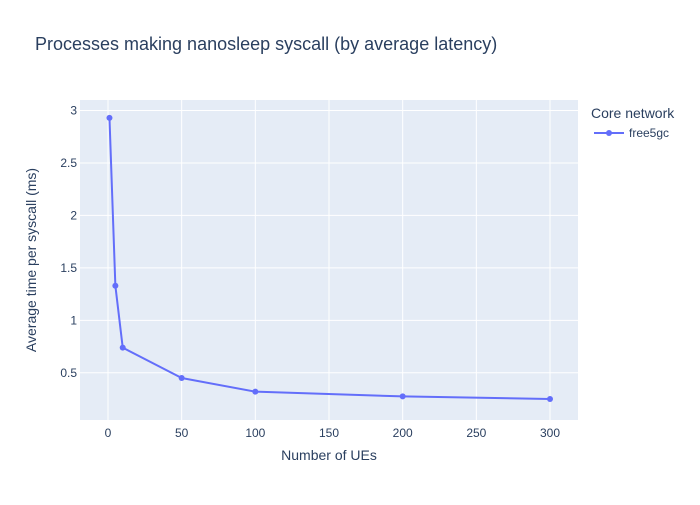 The image size is (700, 505). I want to click on legend-label-free5gc: free5gc, so click(649, 133).